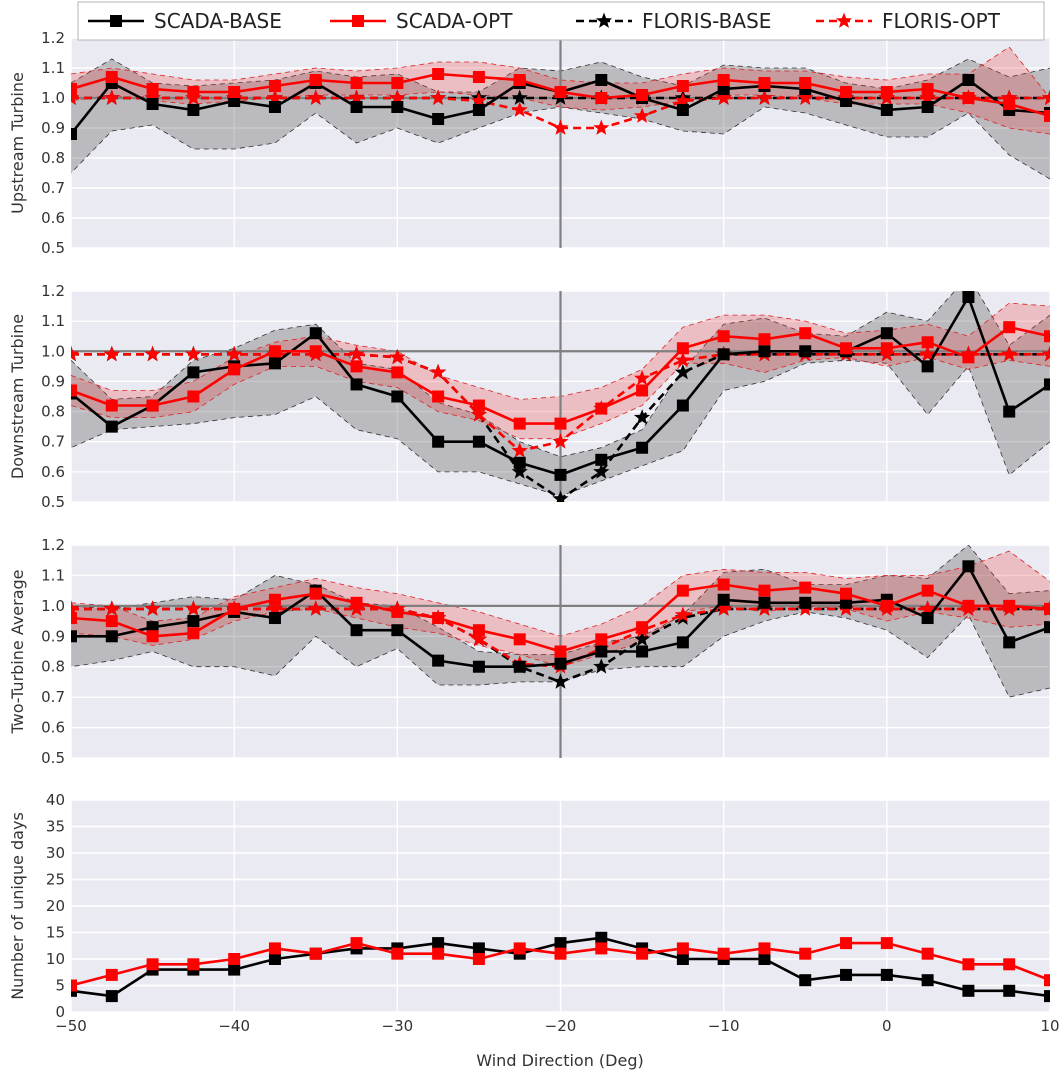  I want to click on y-tick-label: 25, so click(55, 880).